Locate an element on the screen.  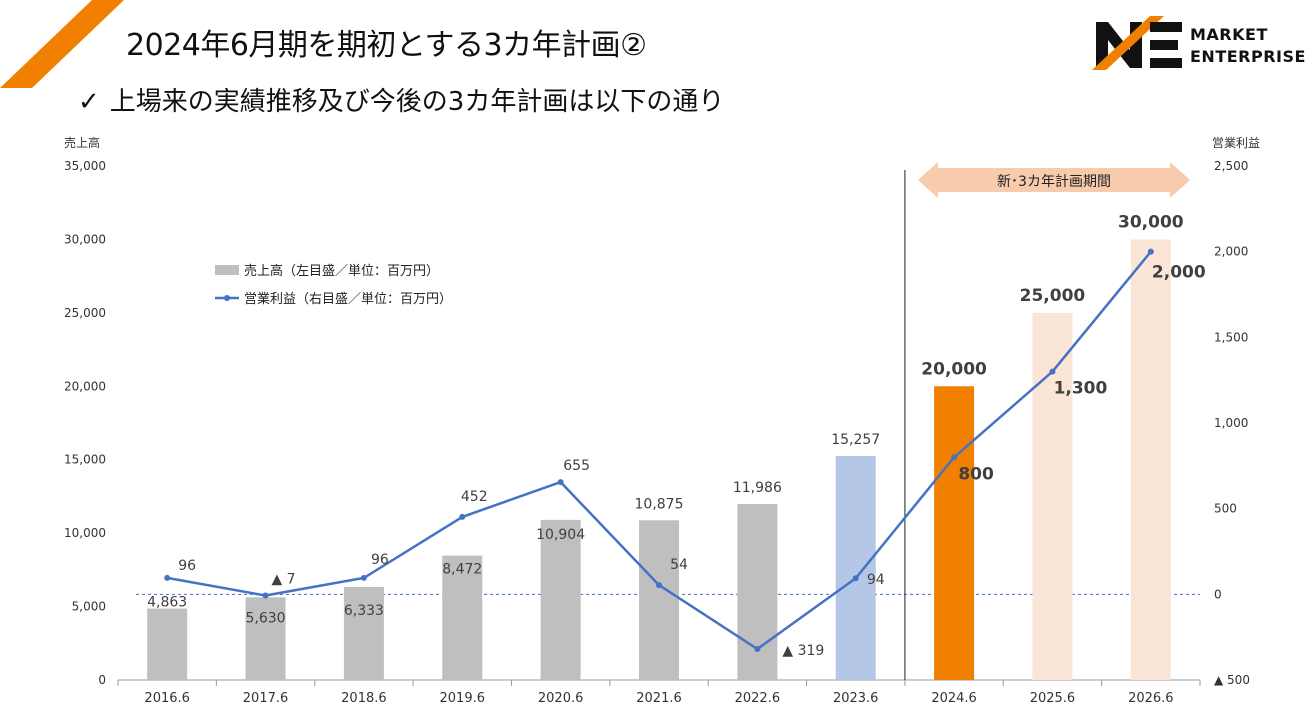
x-tick-label: 2025.6 is located at coordinates (1053, 698).